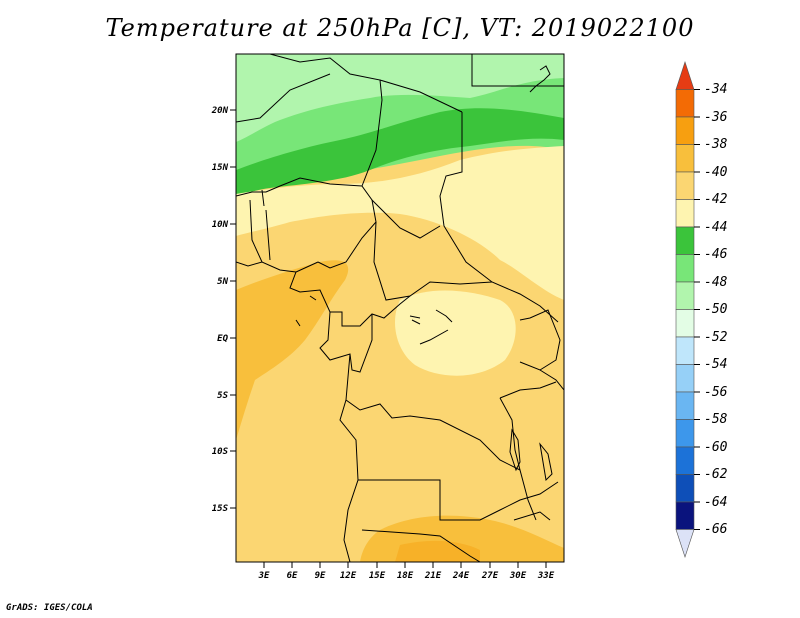 Image resolution: width=800 pixels, height=618 pixels. I want to click on lat-label-5s: 5S, so click(222, 396).